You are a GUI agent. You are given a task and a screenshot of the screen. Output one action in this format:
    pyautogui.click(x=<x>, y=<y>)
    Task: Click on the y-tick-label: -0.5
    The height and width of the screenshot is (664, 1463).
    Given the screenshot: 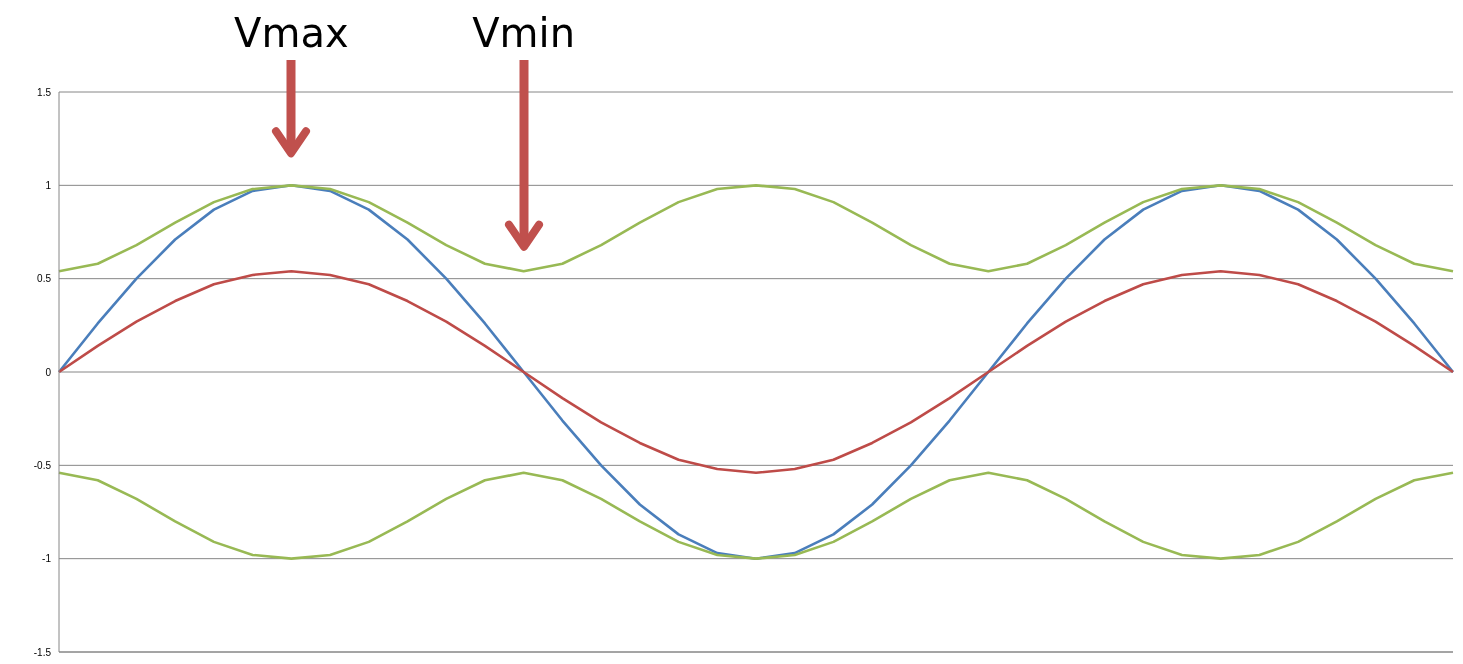 What is the action you would take?
    pyautogui.click(x=42, y=465)
    